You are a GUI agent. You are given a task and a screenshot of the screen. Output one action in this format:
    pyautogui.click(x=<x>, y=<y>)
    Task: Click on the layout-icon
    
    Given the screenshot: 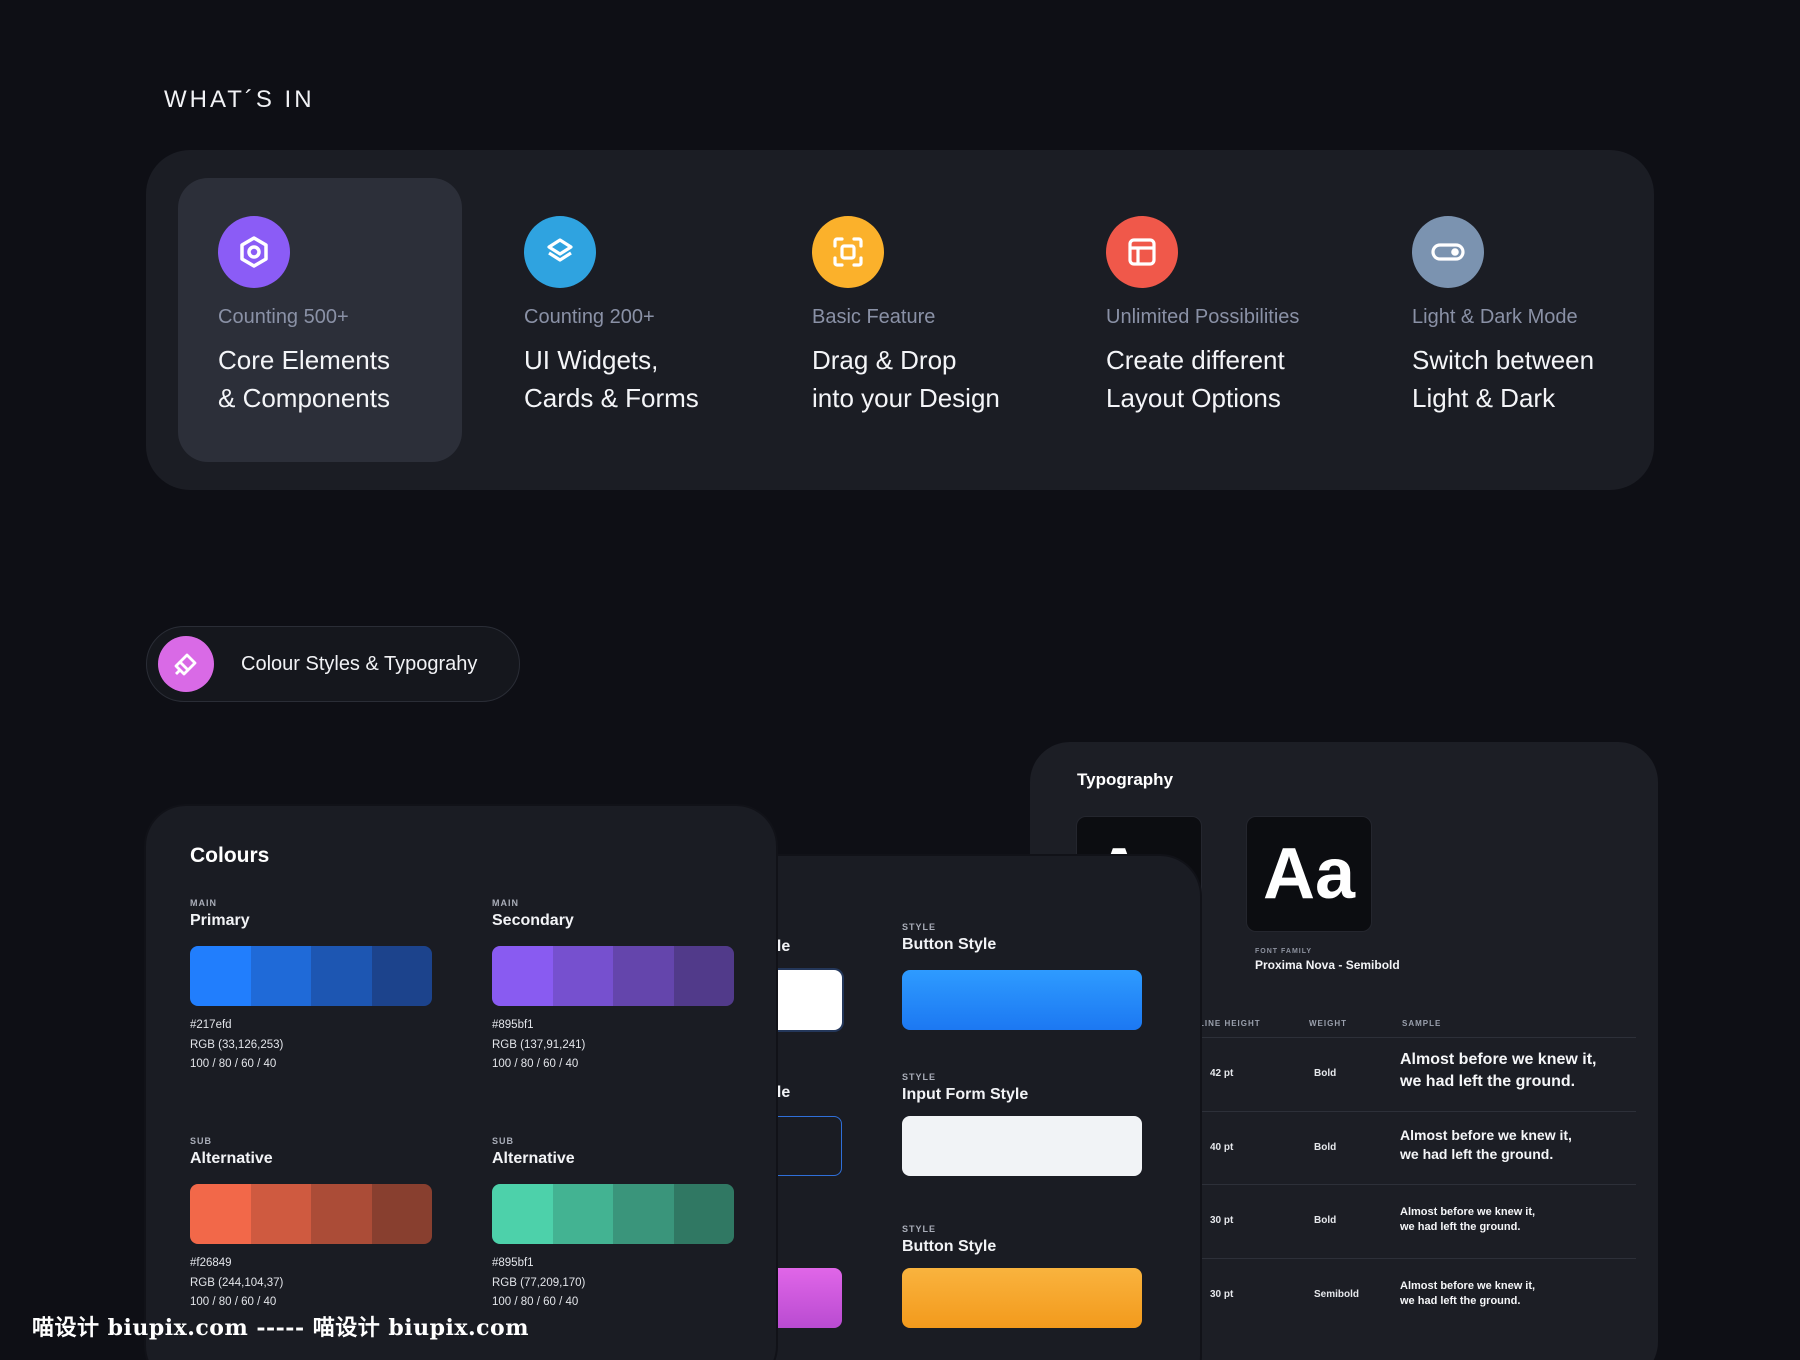 What is the action you would take?
    pyautogui.click(x=1142, y=252)
    